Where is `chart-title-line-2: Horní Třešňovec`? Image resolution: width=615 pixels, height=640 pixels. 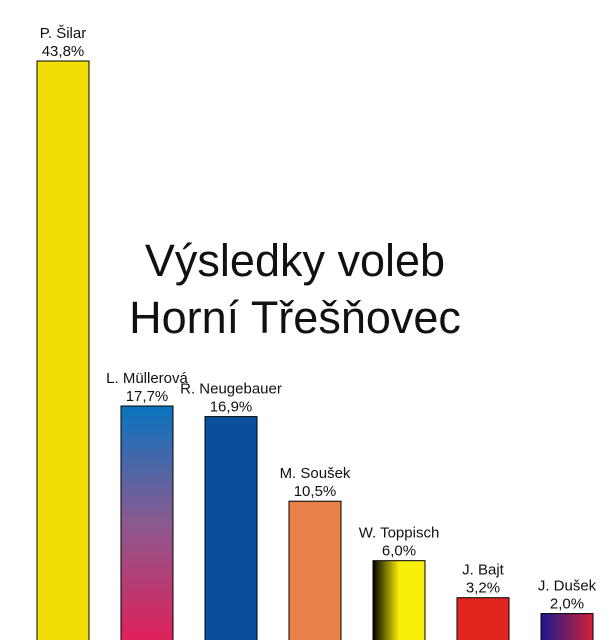 chart-title-line-2: Horní Třešňovec is located at coordinates (295, 317).